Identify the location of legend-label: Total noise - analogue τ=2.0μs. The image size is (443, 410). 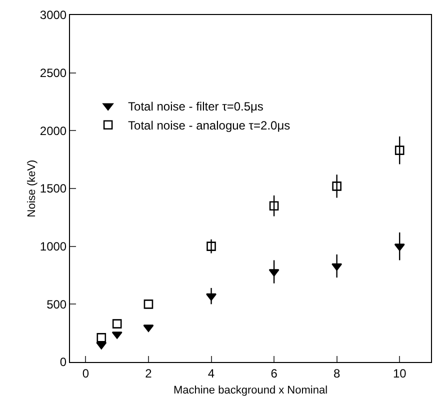
(209, 125).